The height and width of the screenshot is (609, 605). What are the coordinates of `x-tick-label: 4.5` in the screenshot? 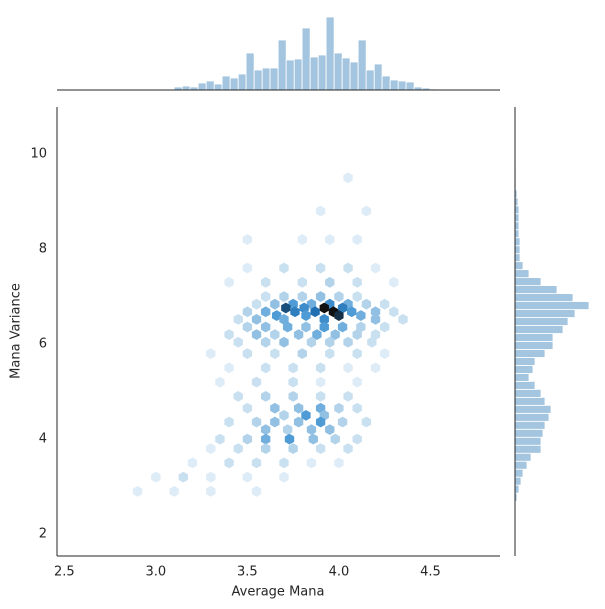 It's located at (430, 572).